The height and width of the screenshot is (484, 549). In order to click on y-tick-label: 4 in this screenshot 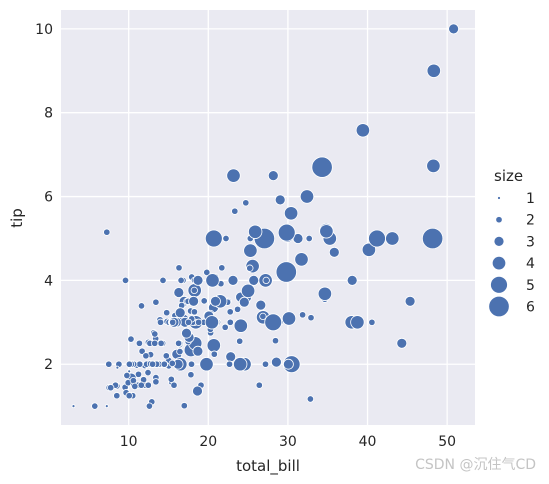, I will do `click(48, 281)`.